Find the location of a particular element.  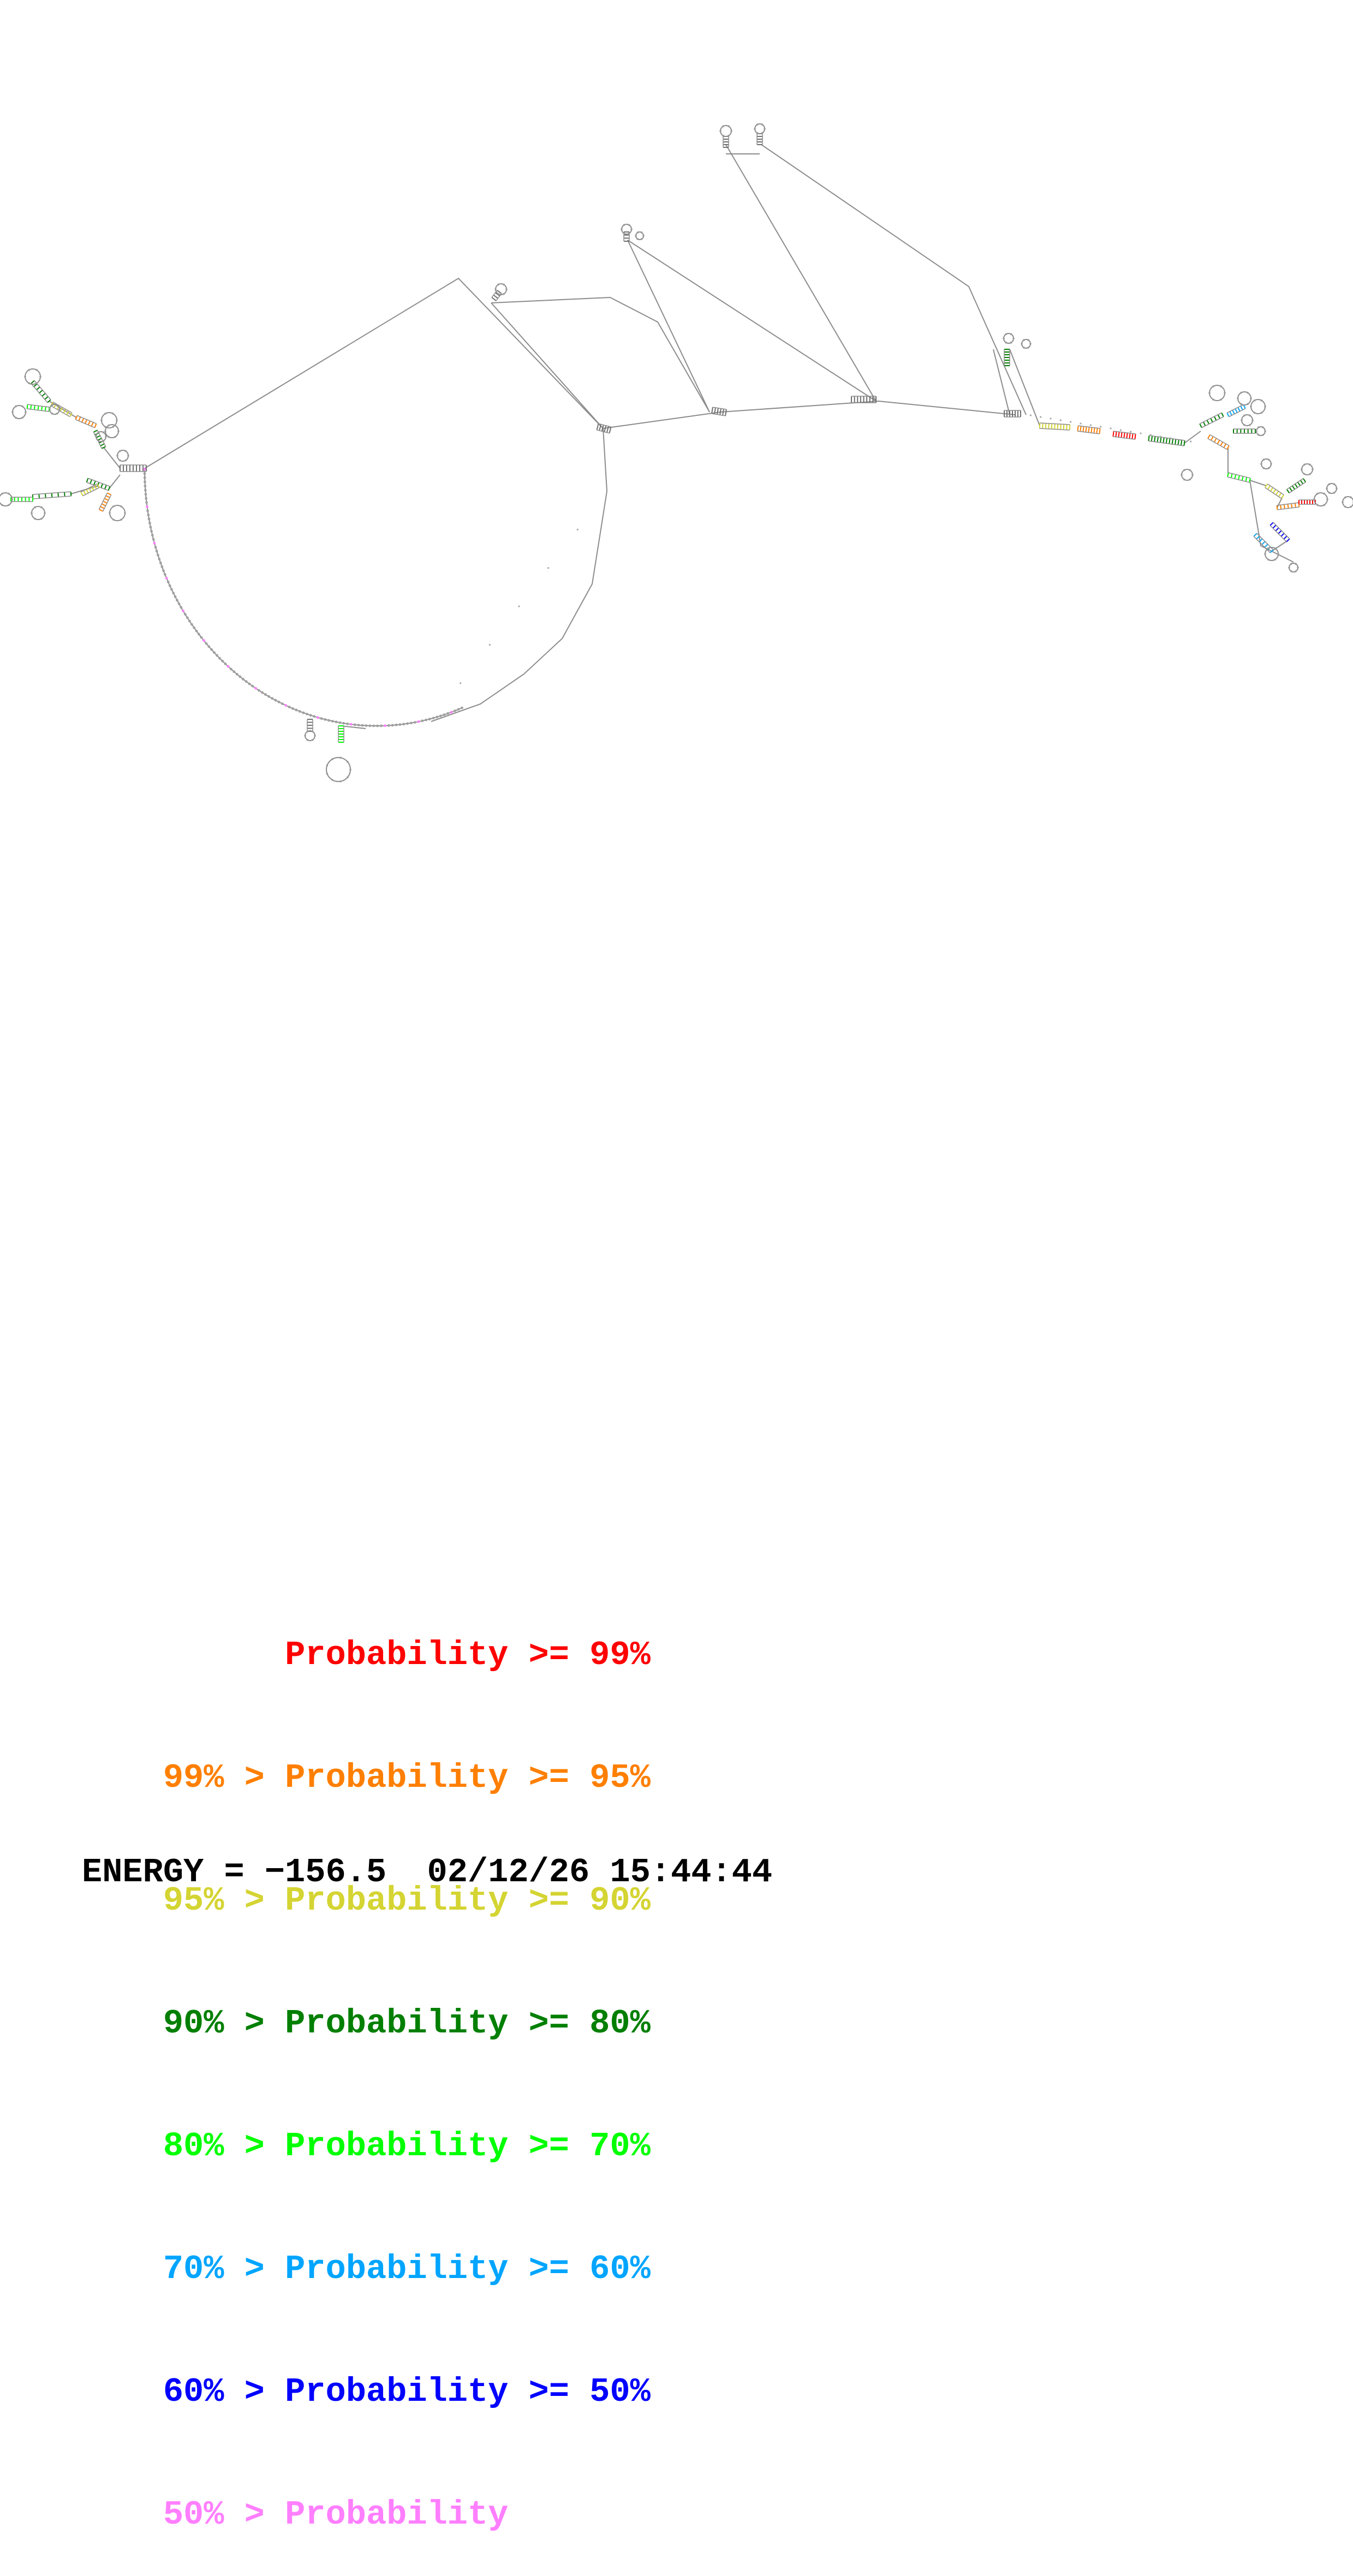

legend-row: 80% > Probability >= 70% is located at coordinates (366, 2125).